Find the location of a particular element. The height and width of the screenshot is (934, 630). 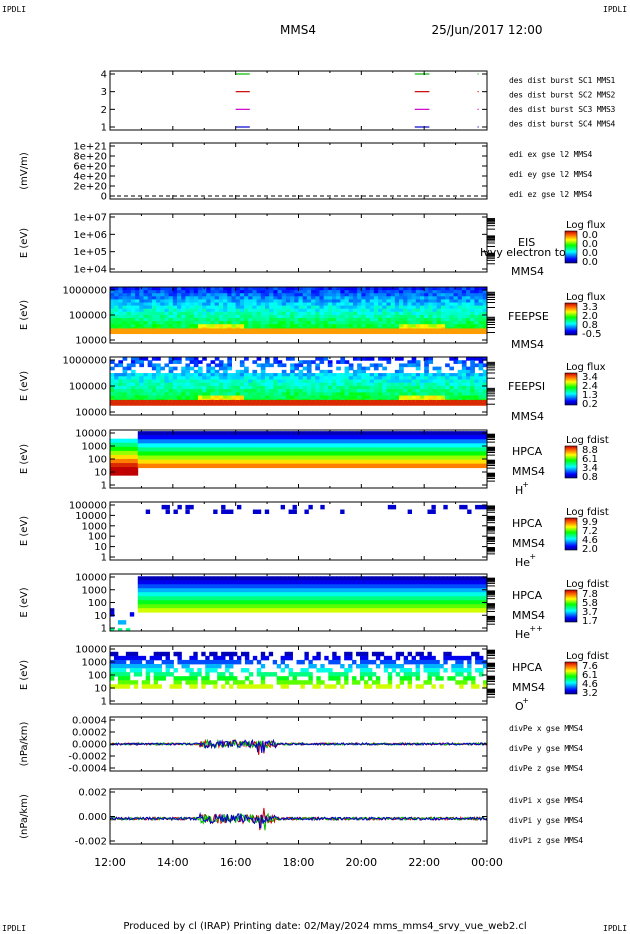

y-tick-label: 1e+05 is located at coordinates (90, 252).